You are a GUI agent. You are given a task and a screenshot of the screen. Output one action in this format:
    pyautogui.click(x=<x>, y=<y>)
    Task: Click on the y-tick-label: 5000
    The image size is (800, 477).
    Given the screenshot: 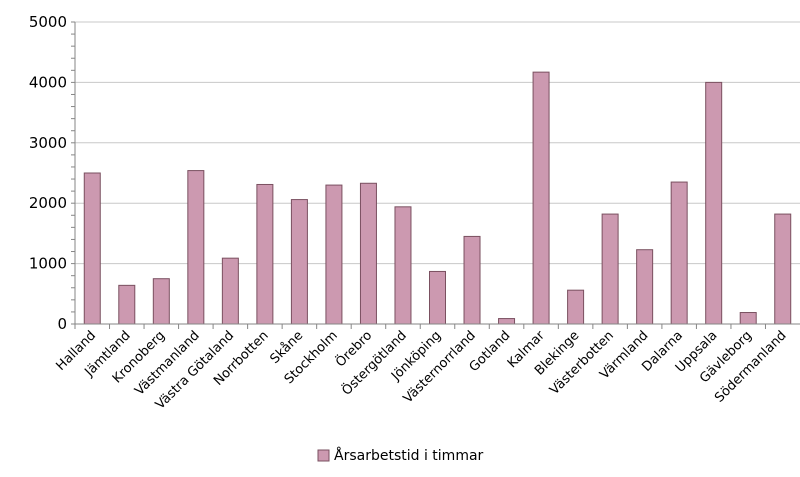 What is the action you would take?
    pyautogui.click(x=48, y=22)
    